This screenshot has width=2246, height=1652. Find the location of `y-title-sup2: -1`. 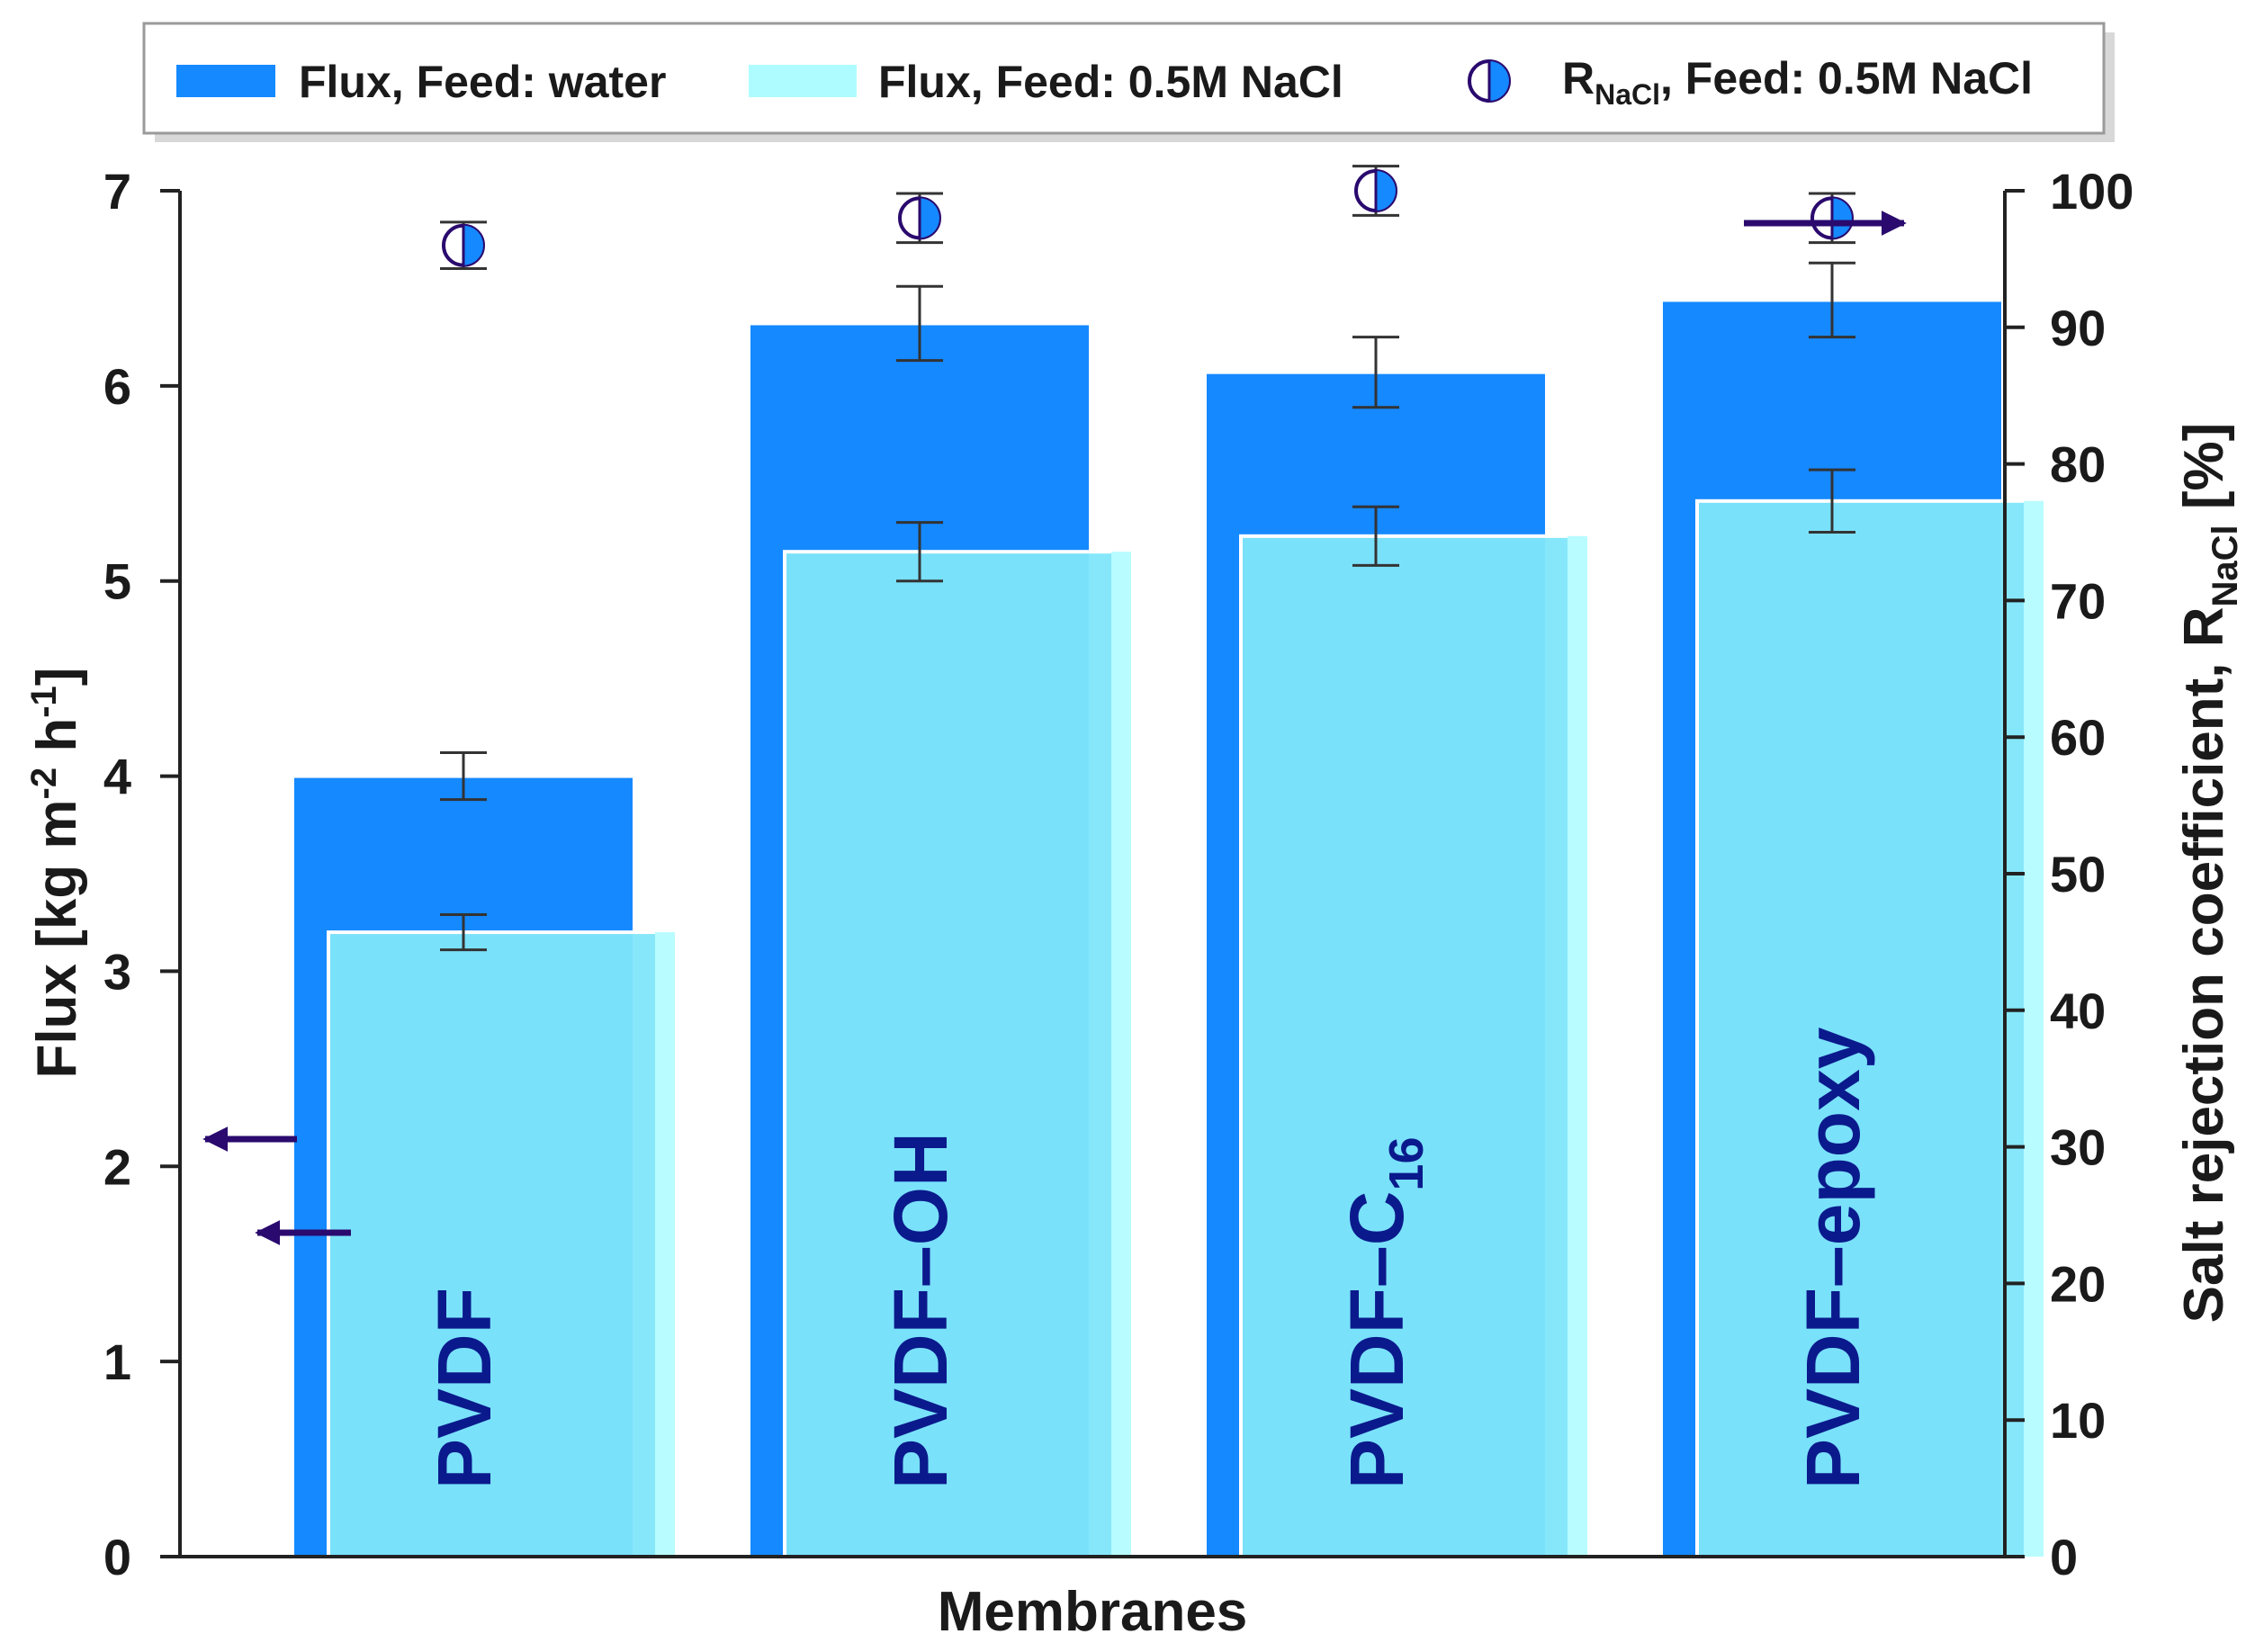

y-title-sup2: -1 is located at coordinates (44, 702).